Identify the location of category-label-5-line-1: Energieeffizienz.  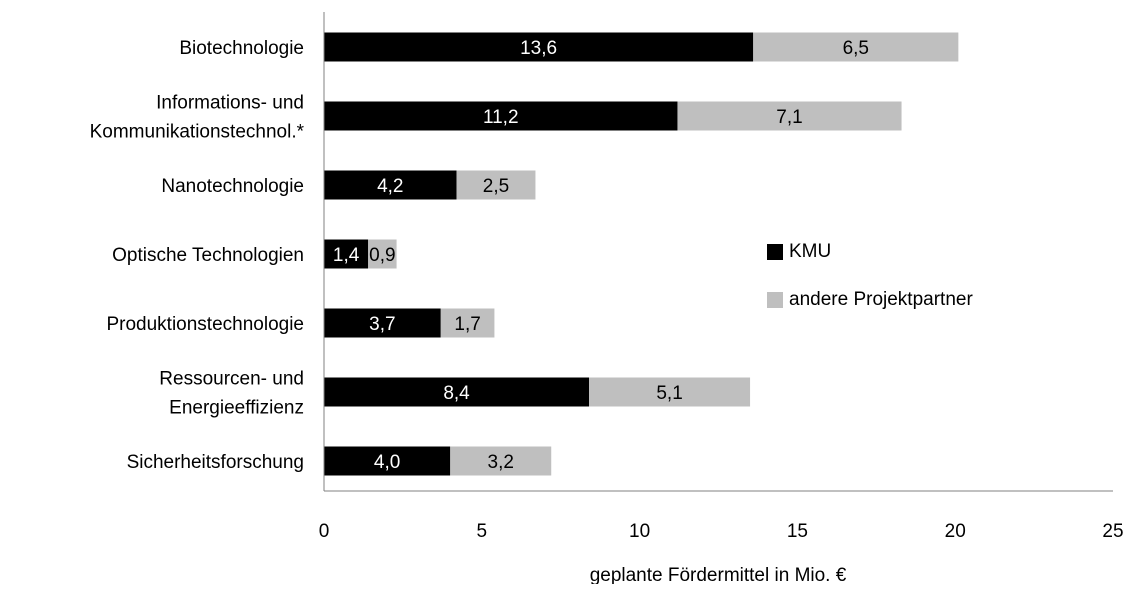
(236, 408).